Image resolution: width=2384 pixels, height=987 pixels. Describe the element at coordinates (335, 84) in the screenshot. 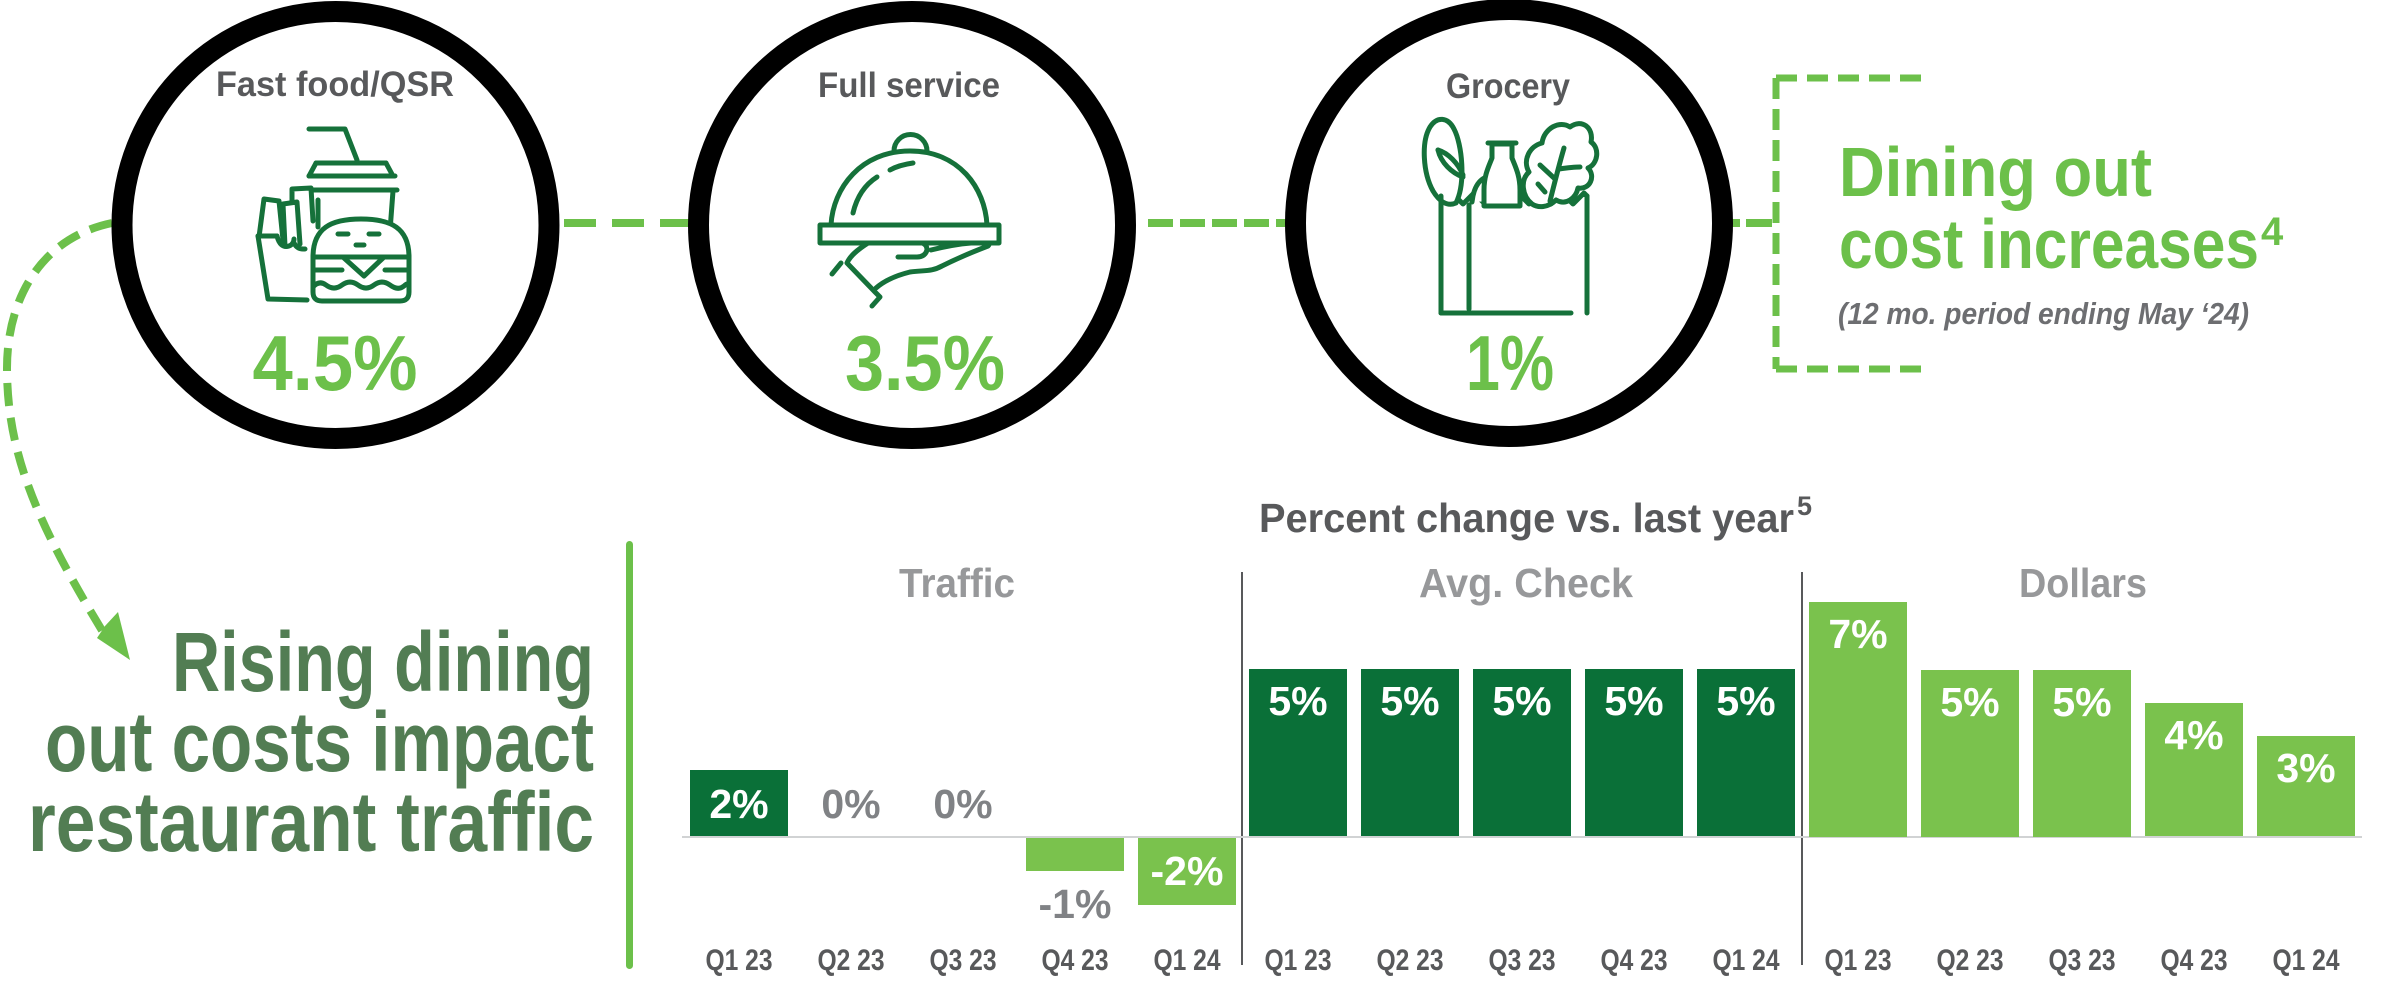

I see `svg-text: Fast food/QSR` at that location.